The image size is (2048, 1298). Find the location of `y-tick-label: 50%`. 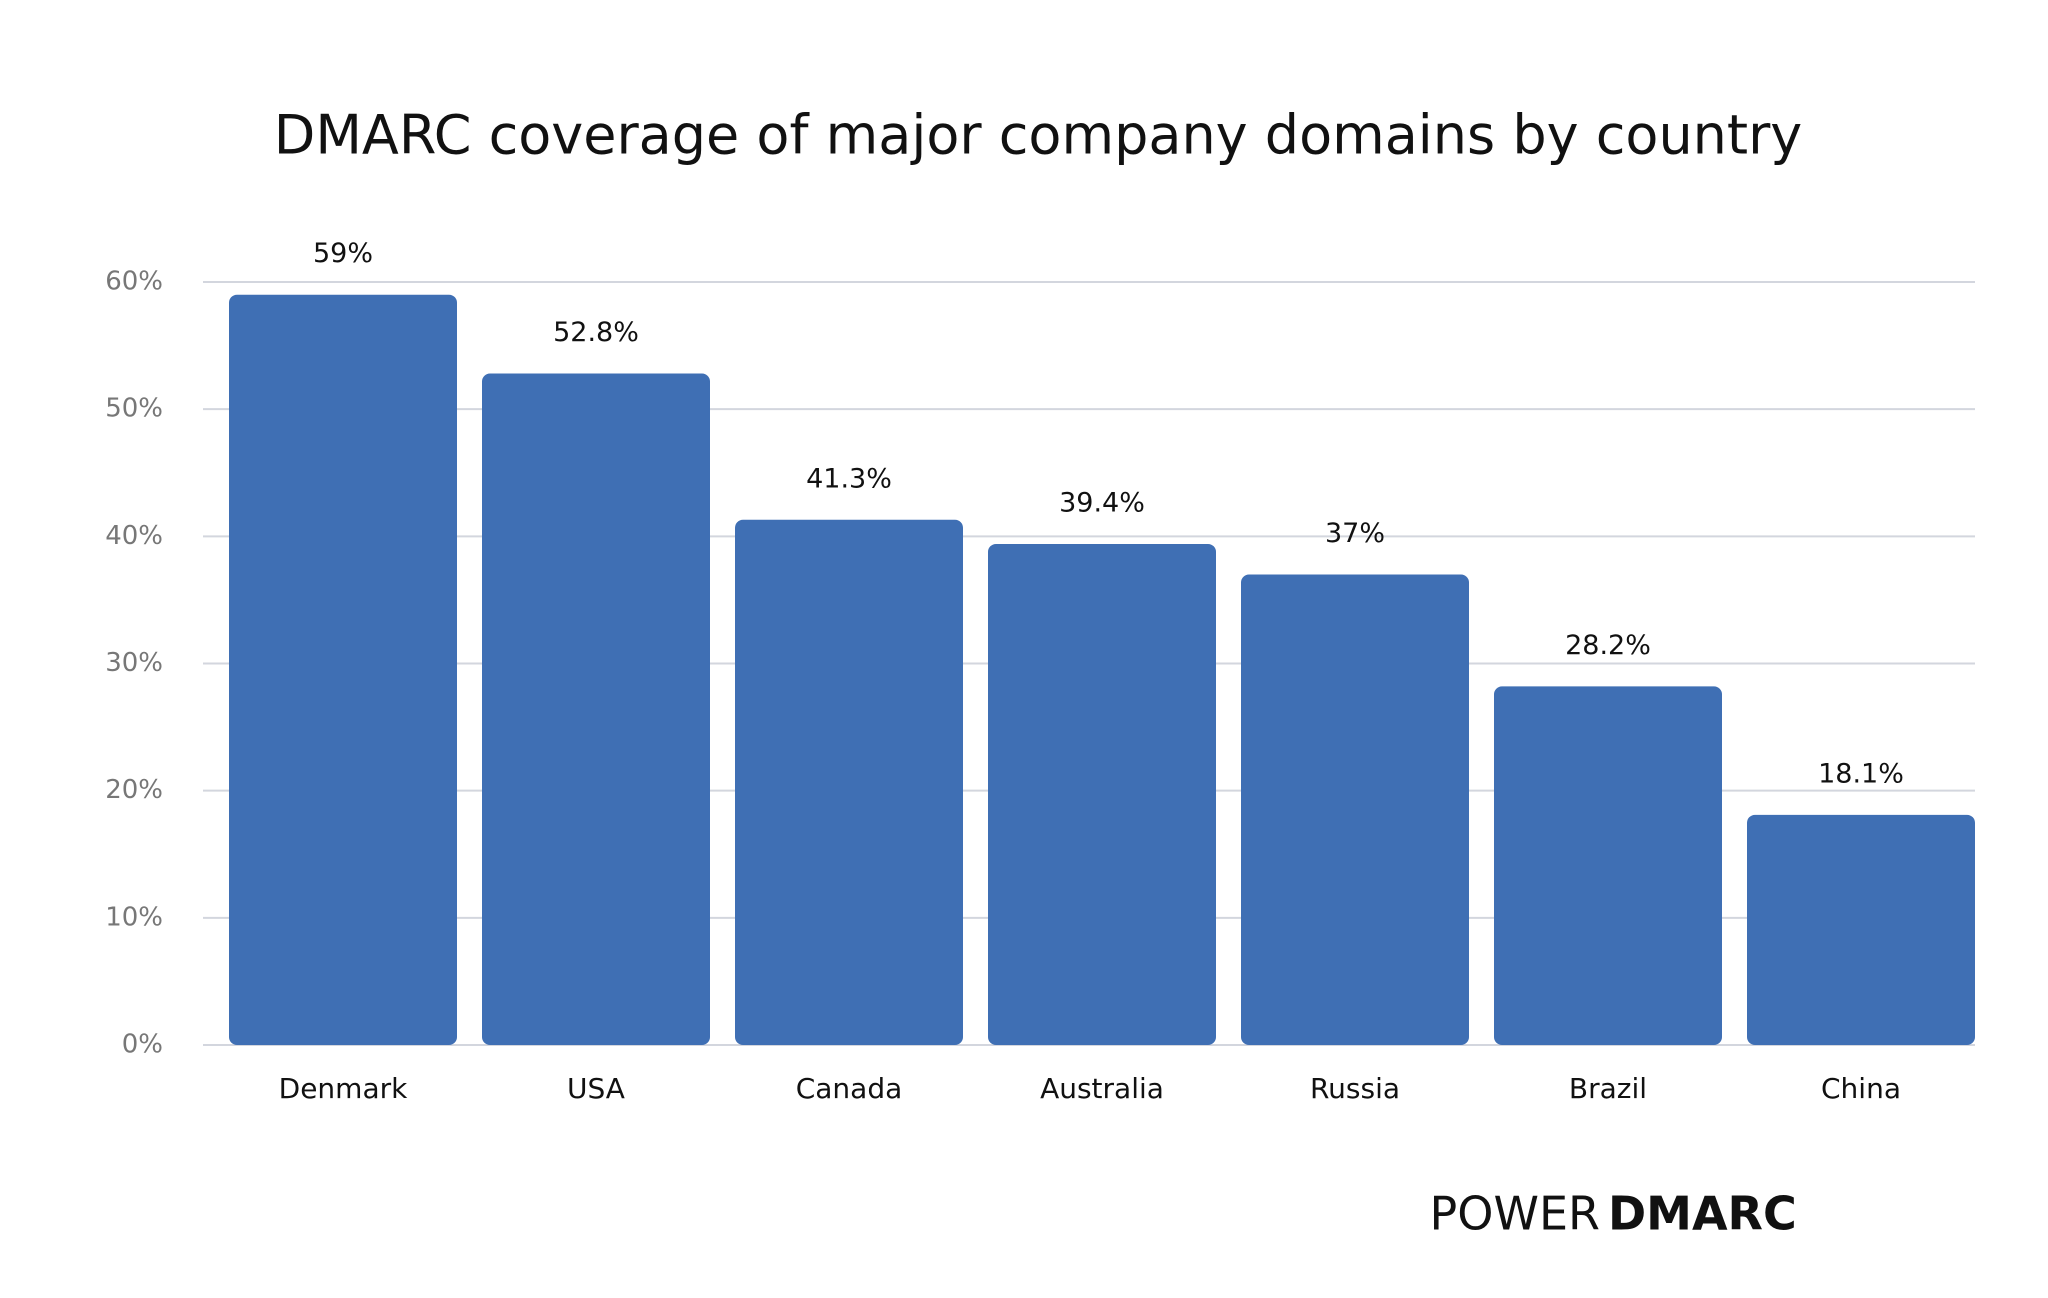

y-tick-label: 50% is located at coordinates (134, 409).